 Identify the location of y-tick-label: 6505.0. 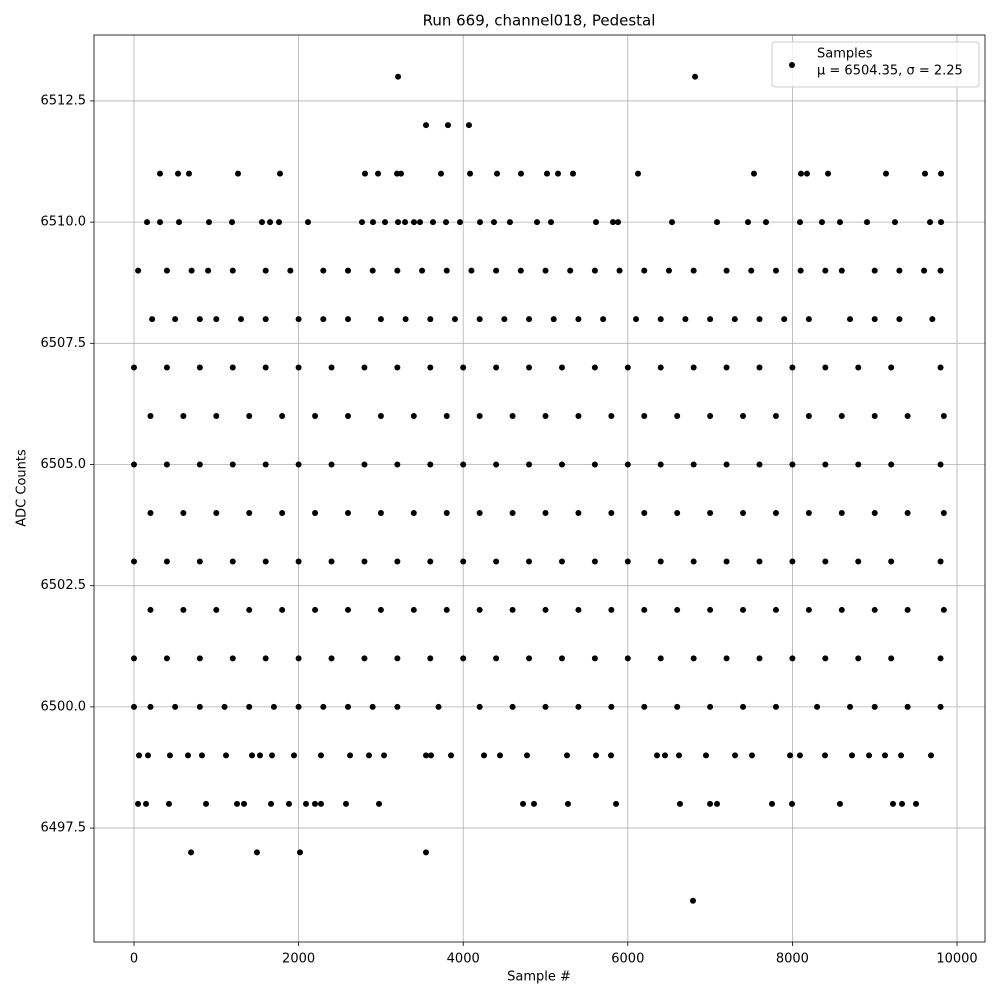
(64, 464).